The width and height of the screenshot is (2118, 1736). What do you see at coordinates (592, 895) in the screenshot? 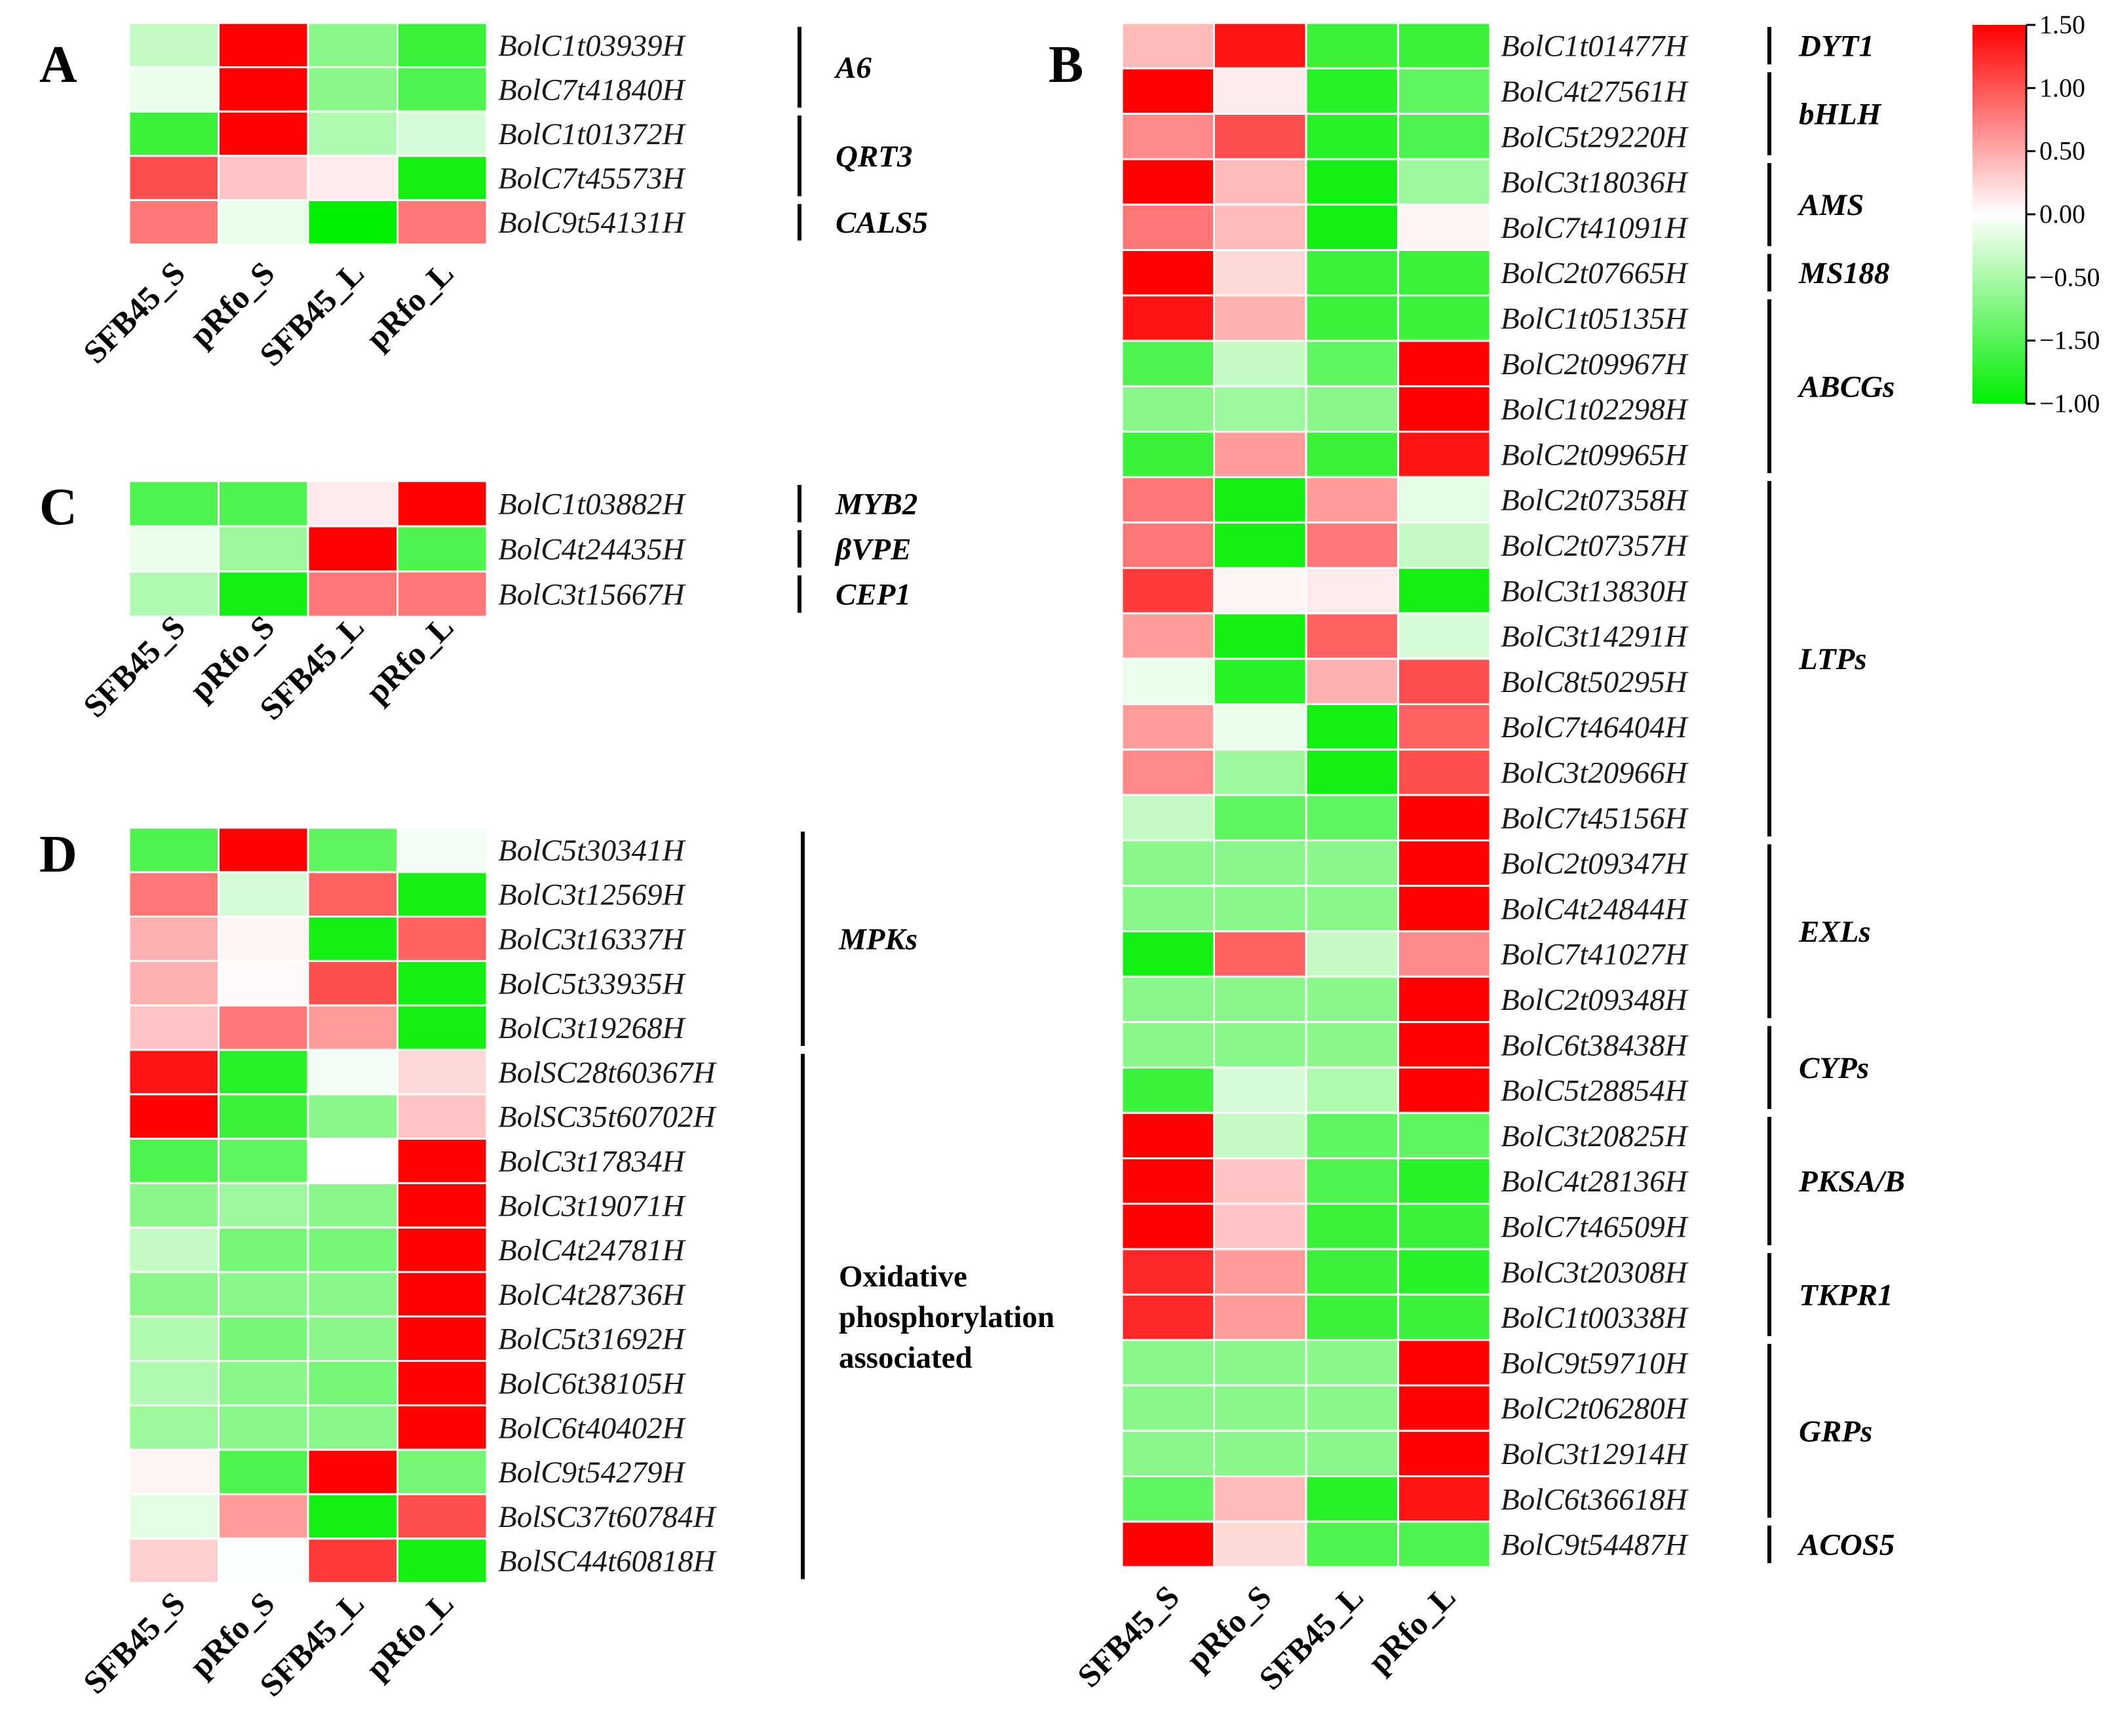
I see `gene-label: BolC3t12569H` at bounding box center [592, 895].